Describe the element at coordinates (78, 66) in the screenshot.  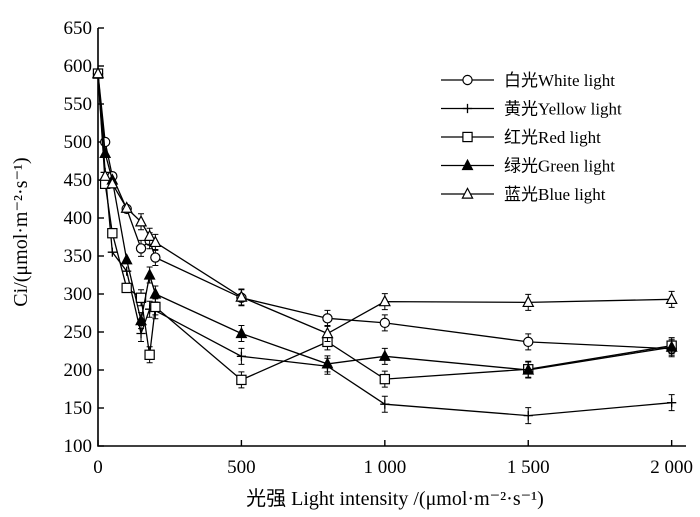
I see `y-tick-label: 600` at that location.